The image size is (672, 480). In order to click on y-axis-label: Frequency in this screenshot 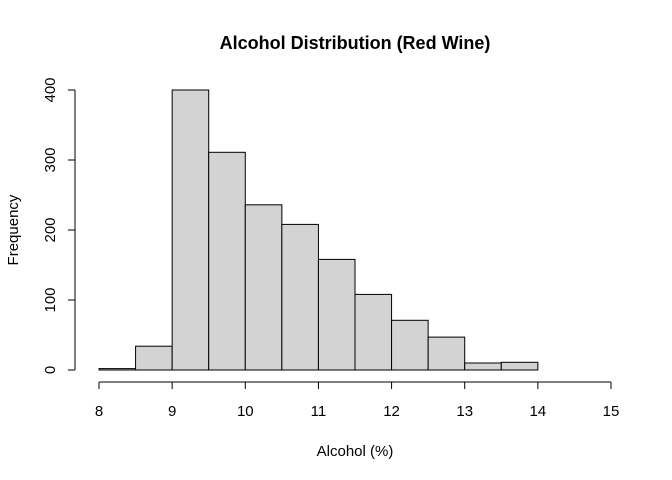, I will do `click(13, 229)`.